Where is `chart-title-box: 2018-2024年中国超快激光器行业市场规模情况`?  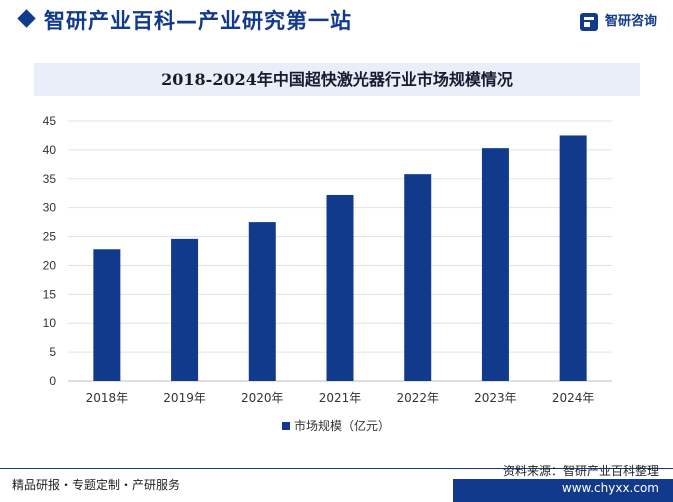
chart-title-box: 2018-2024年中国超快激光器行业市场规模情况 is located at coordinates (337, 79).